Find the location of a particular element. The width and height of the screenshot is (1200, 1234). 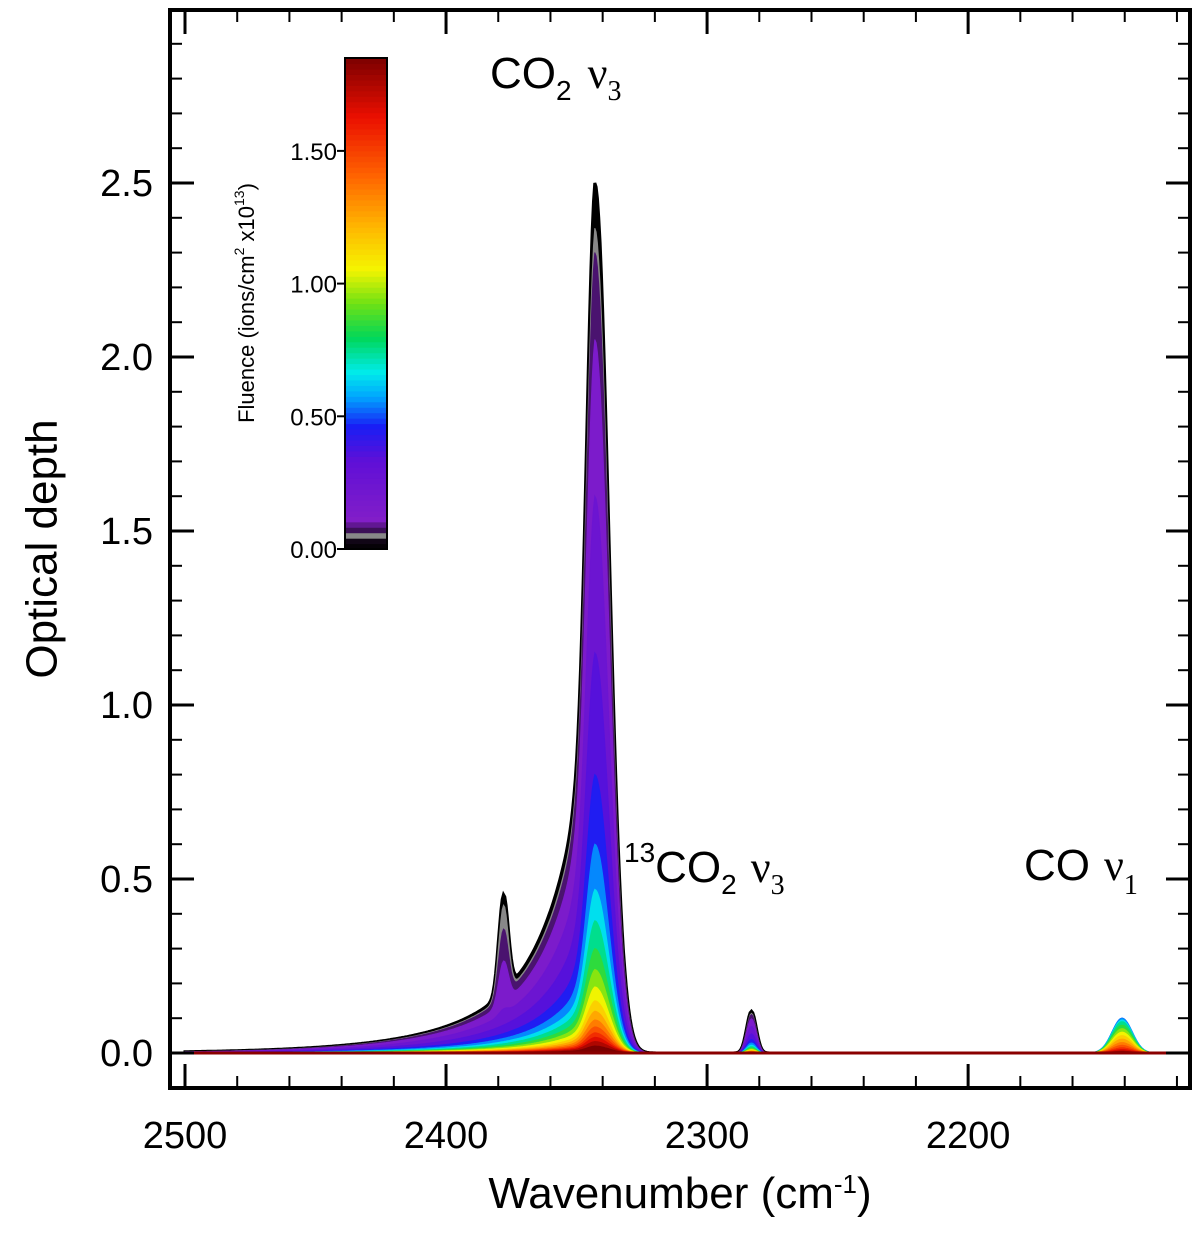

x-tick-label: 2200 is located at coordinates (968, 1136).